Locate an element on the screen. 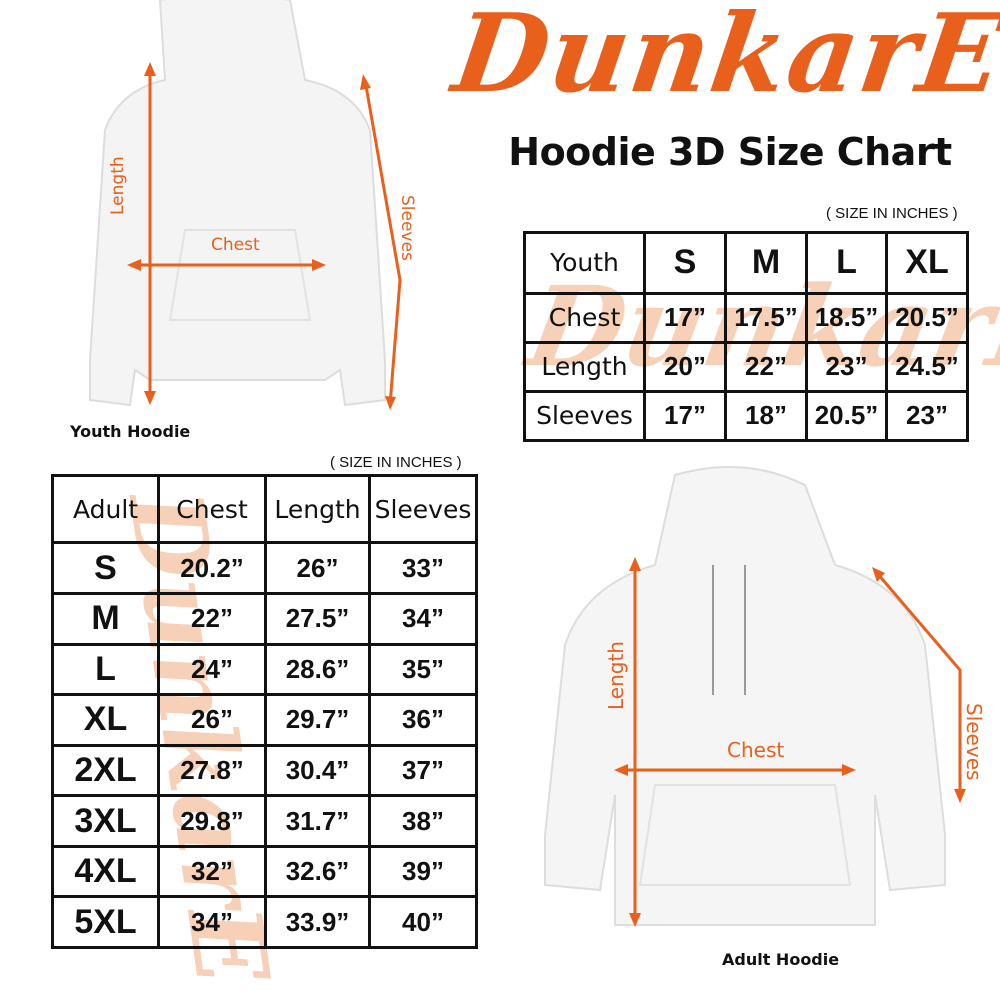 The height and width of the screenshot is (1000, 1000). table-cell: Length is located at coordinates (584, 366).